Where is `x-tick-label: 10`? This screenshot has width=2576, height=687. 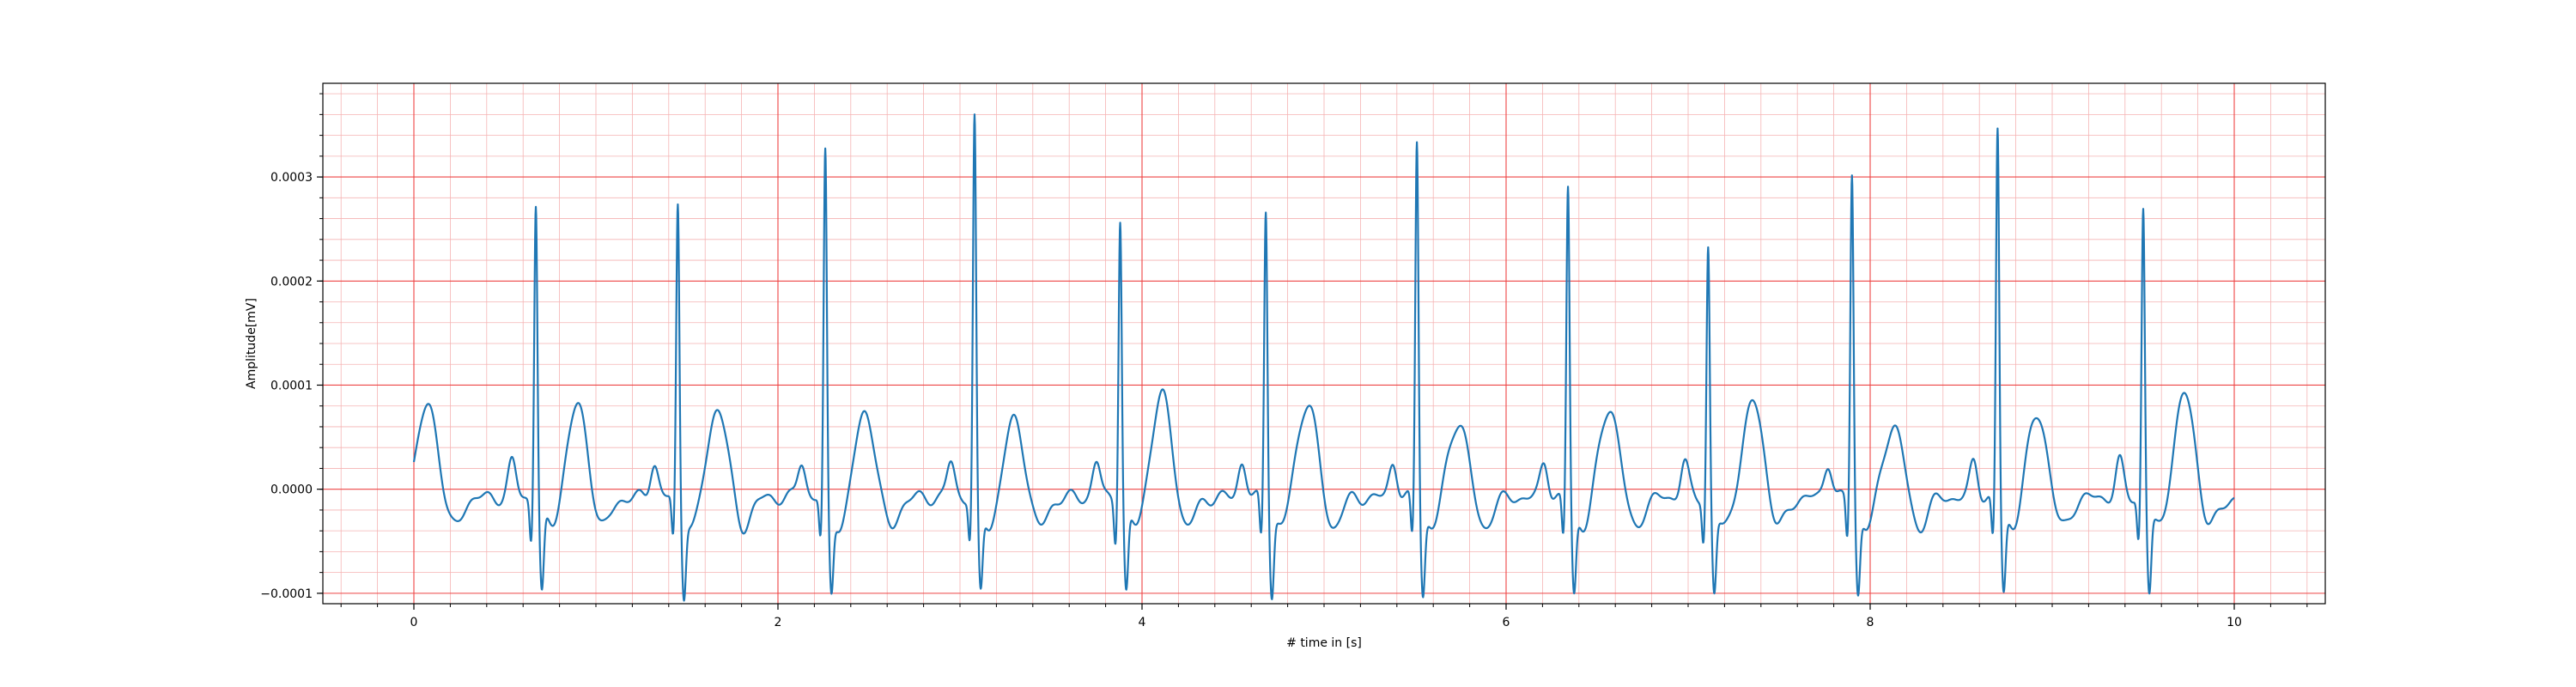 x-tick-label: 10 is located at coordinates (2234, 622).